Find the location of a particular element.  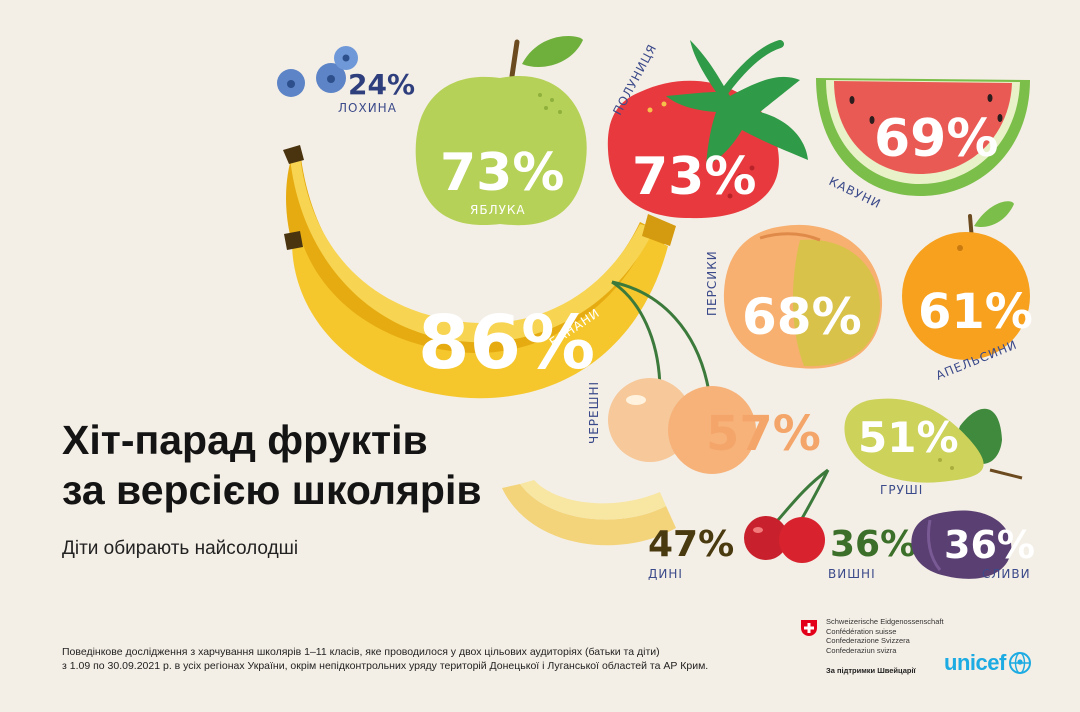

apple-illustration is located at coordinates (501, 130).